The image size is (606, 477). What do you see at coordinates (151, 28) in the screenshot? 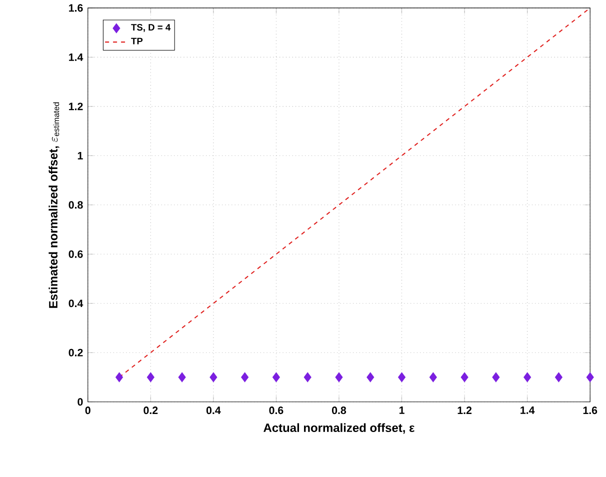
I see `legend-label: TS, D = 4` at bounding box center [151, 28].